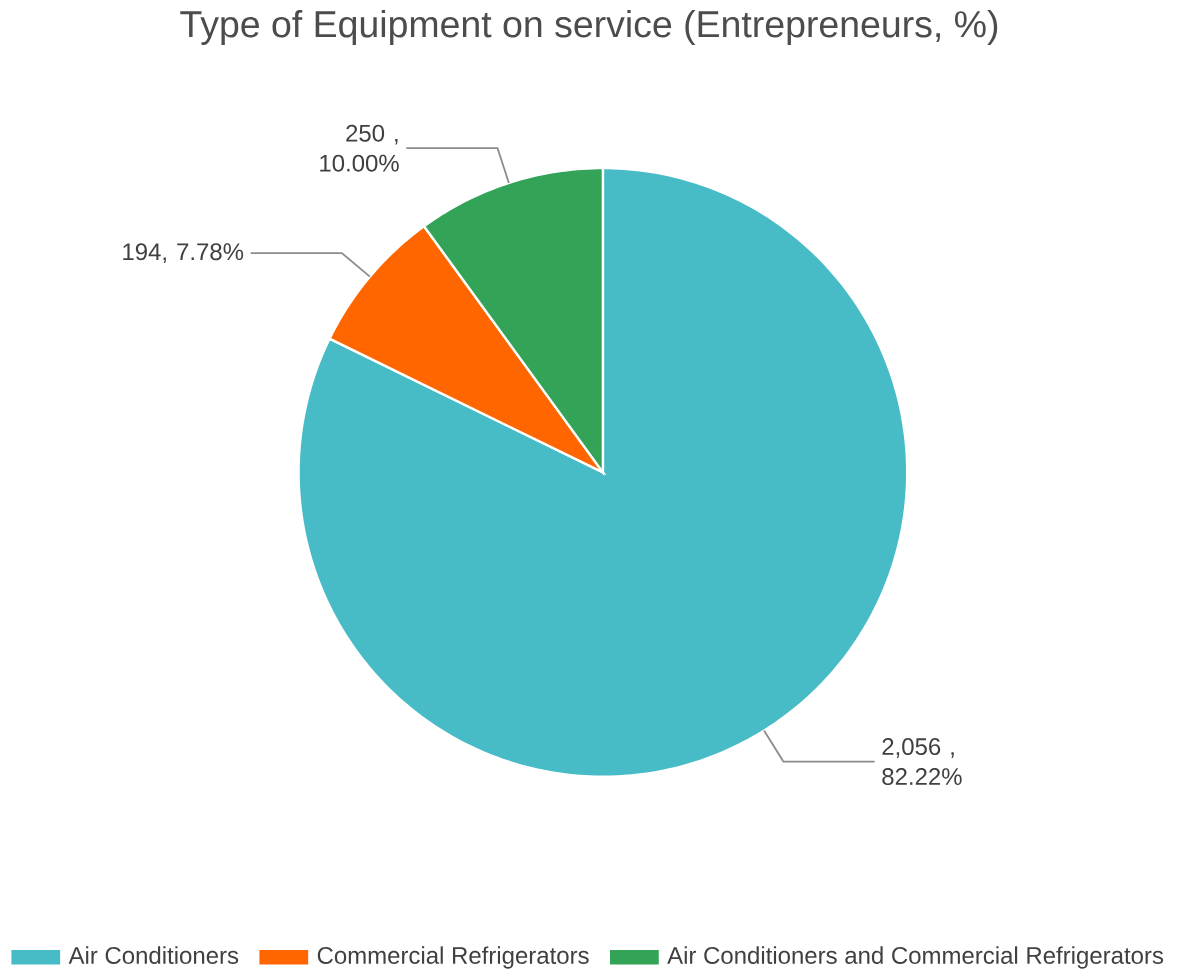  I want to click on chart-title: Type of Equipment on service (Entrepreneurs, %), so click(589, 27).